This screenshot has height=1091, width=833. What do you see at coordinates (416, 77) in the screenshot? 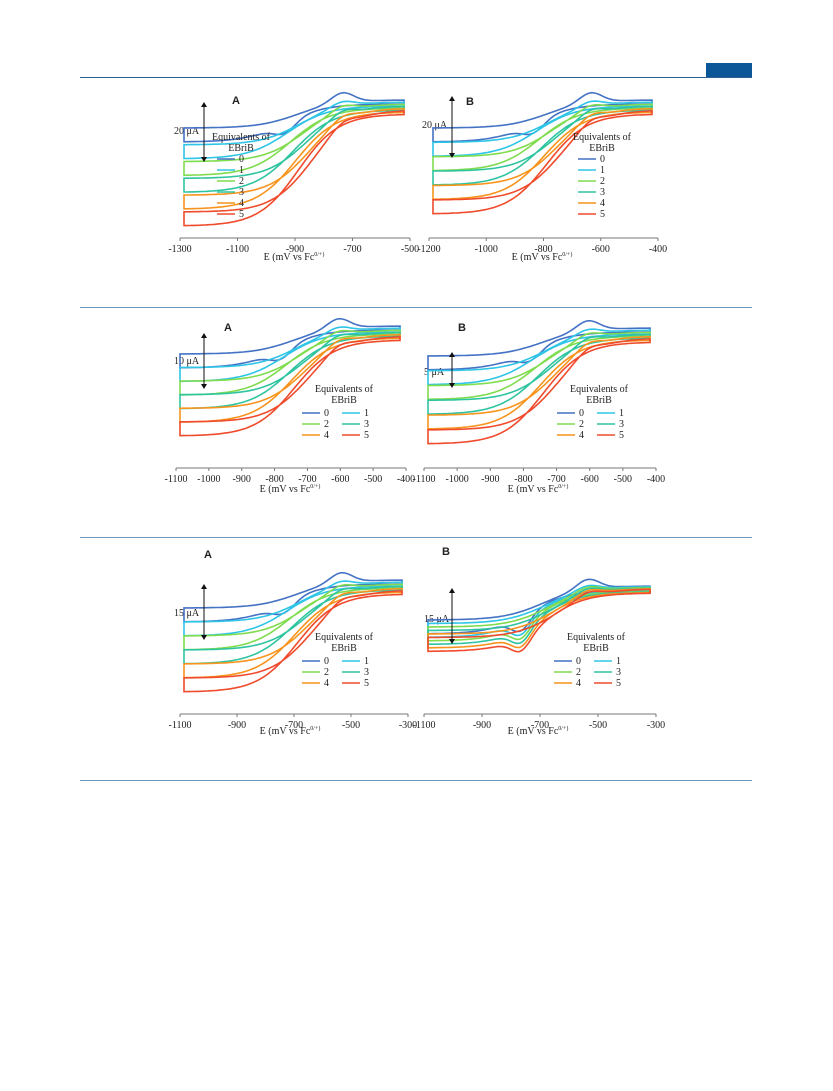
I see `header-rule` at bounding box center [416, 77].